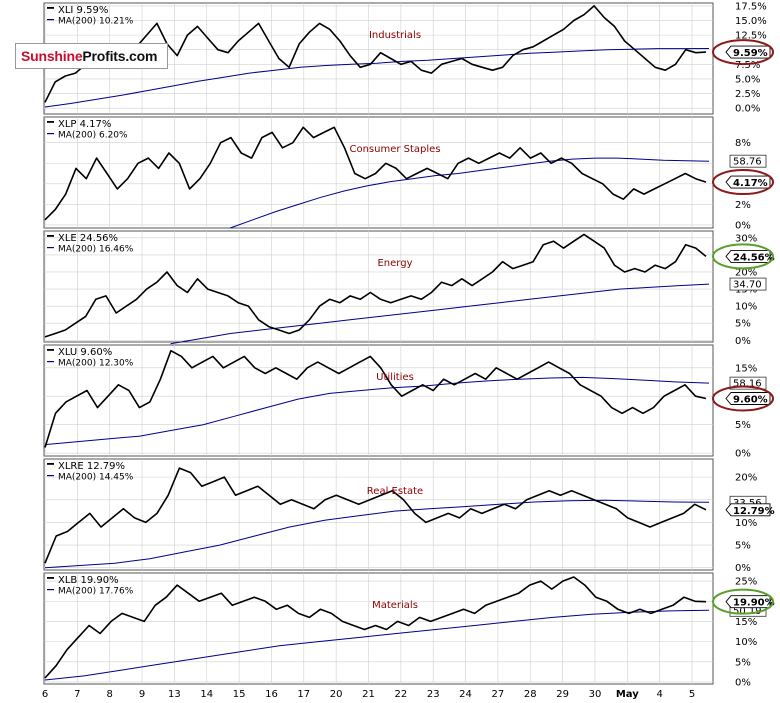 The height and width of the screenshot is (703, 780). What do you see at coordinates (91, 466) in the screenshot?
I see `legend-price: XLRE 12.79%` at bounding box center [91, 466].